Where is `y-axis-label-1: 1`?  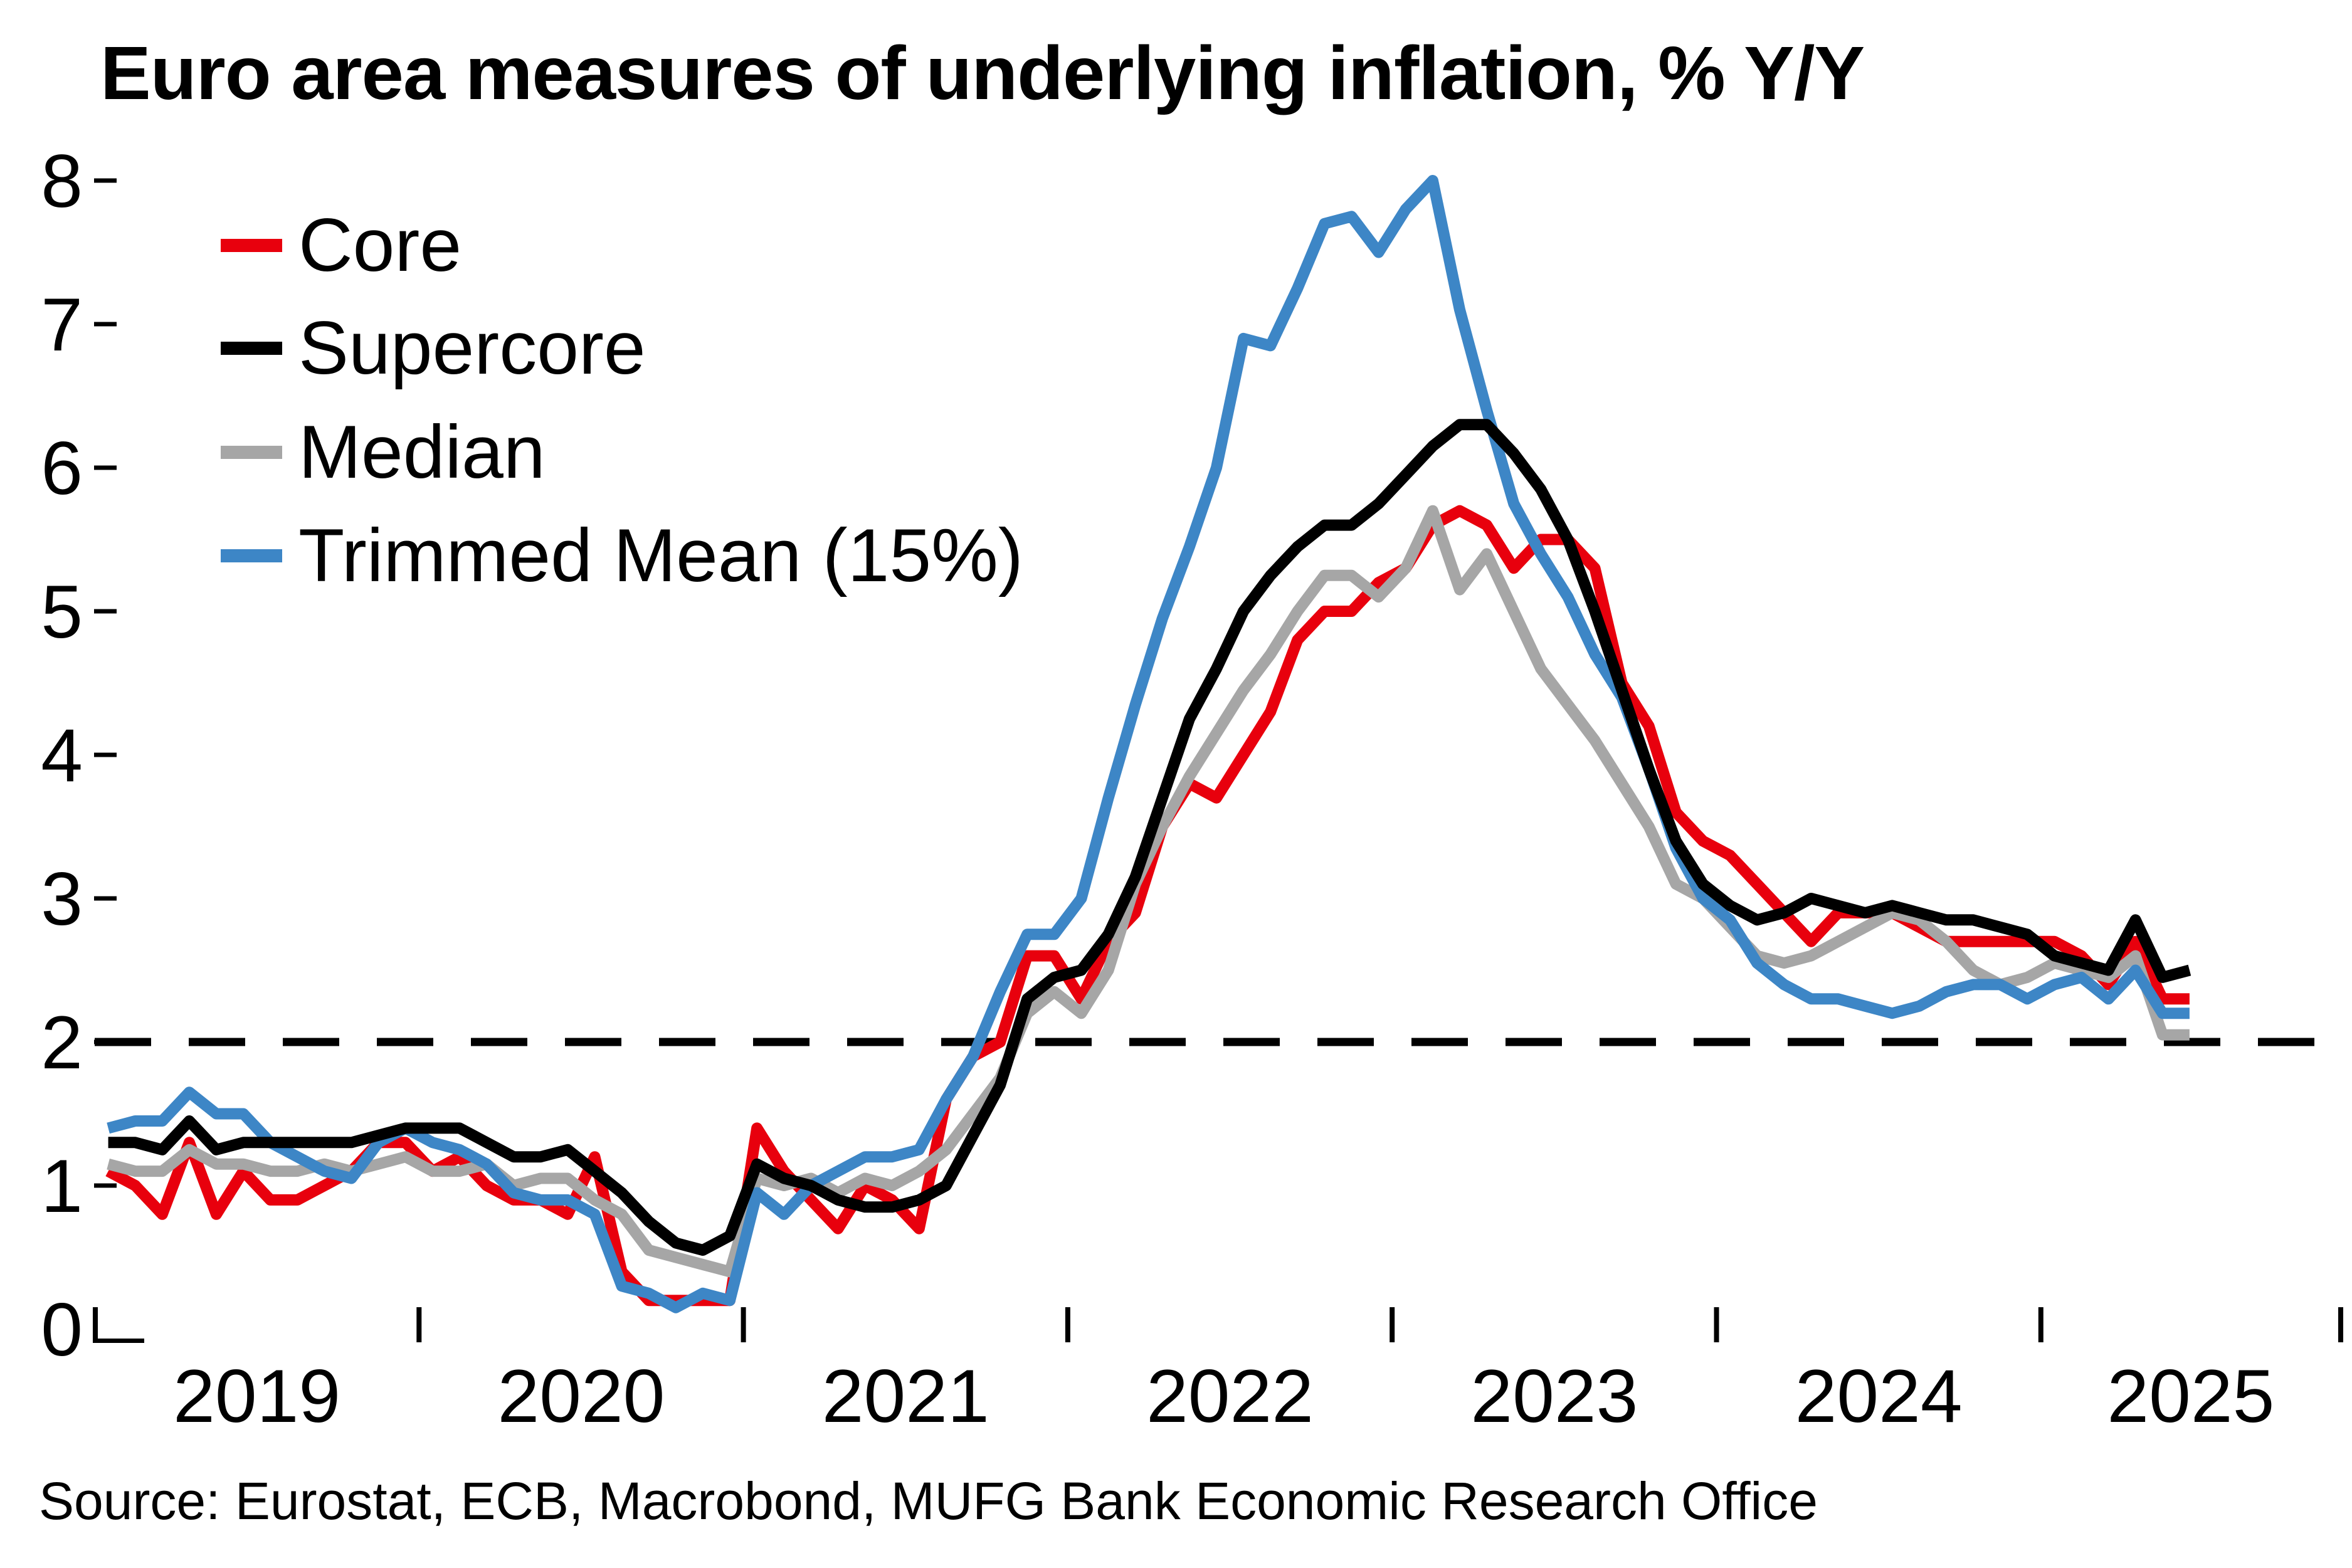
y-axis-label-1: 1 is located at coordinates (62, 1186).